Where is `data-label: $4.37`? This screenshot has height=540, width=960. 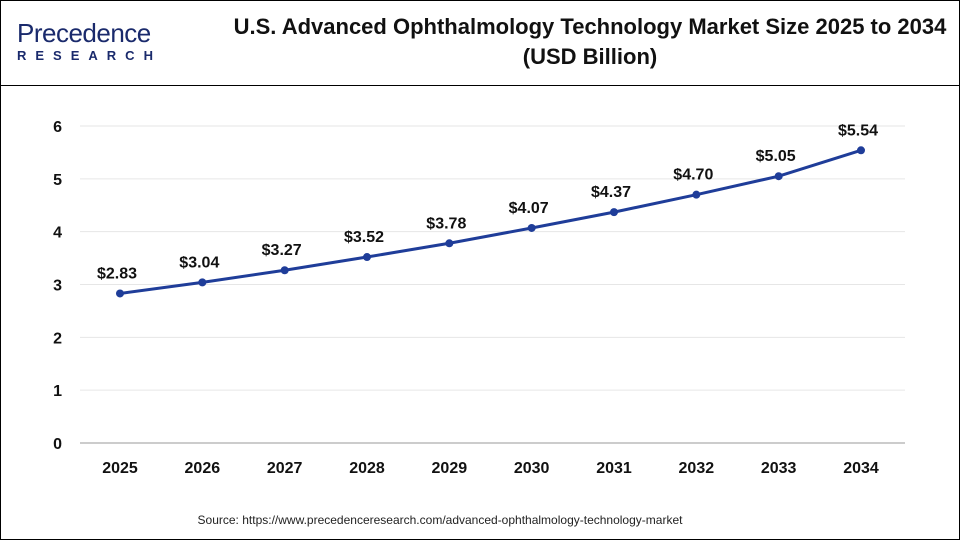
data-label: $4.37 is located at coordinates (611, 192).